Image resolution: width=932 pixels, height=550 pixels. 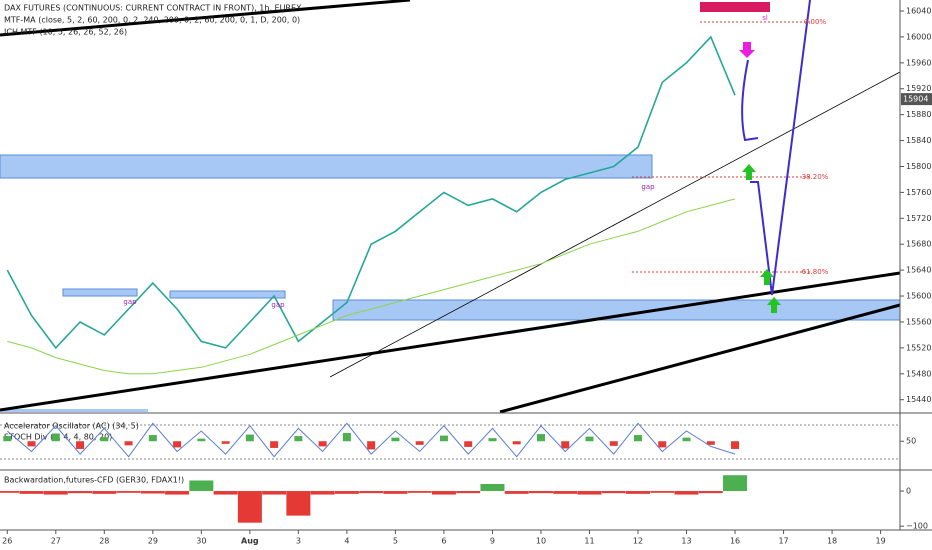 I want to click on x-tick-label: 3, so click(x=298, y=541).